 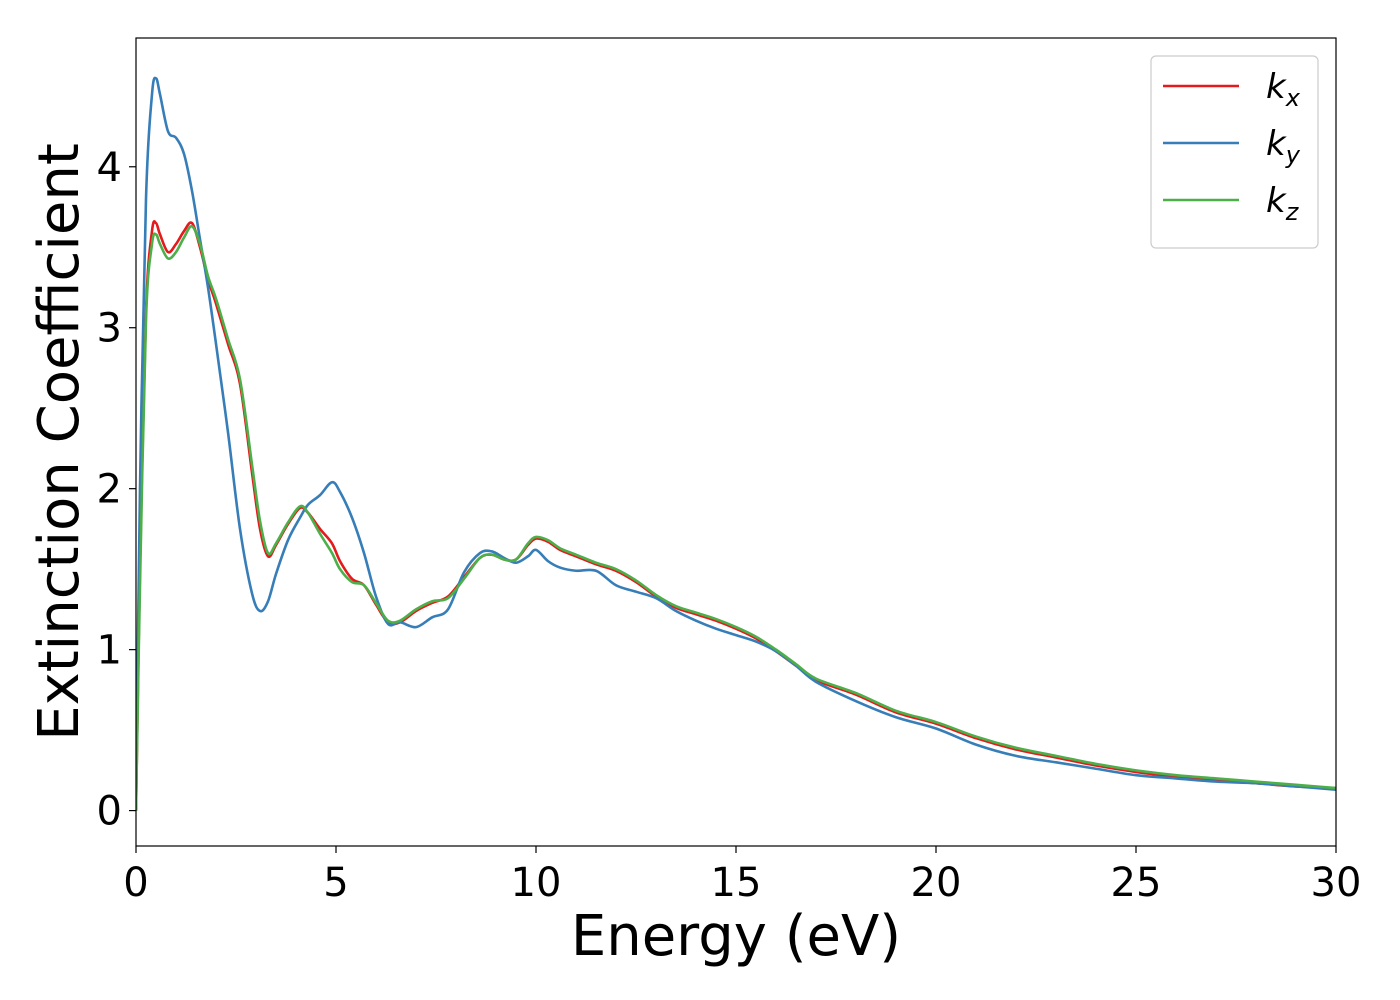 What do you see at coordinates (1336, 883) in the screenshot?
I see `x-tick-label: 30` at bounding box center [1336, 883].